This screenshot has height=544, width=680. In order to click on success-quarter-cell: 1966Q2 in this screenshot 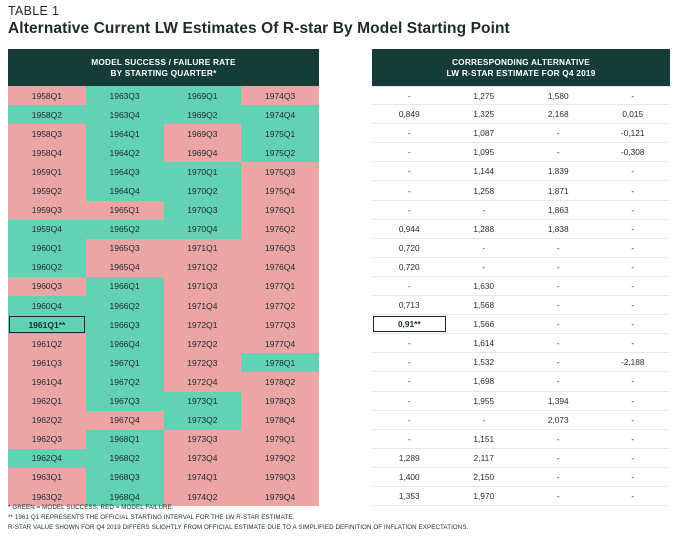, I will do `click(124, 306)`.